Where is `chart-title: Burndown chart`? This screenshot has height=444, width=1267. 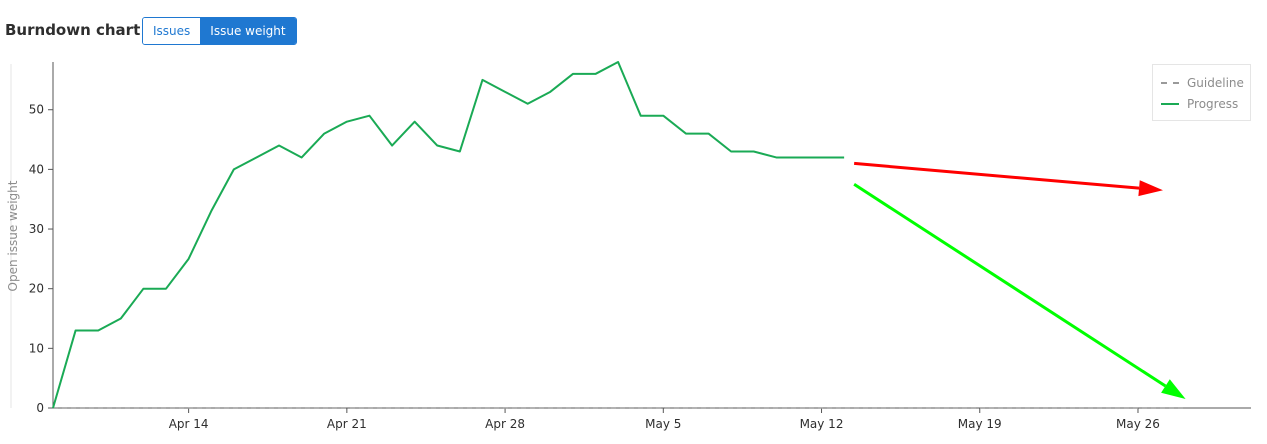
chart-title: Burndown chart is located at coordinates (73, 30).